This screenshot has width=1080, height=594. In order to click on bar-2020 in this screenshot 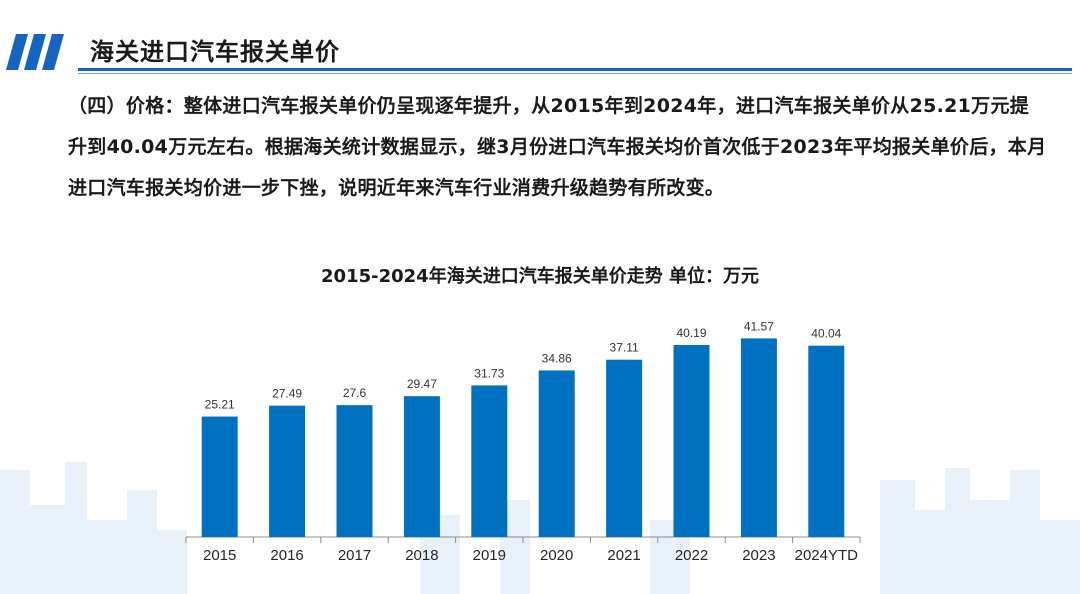, I will do `click(556, 453)`.